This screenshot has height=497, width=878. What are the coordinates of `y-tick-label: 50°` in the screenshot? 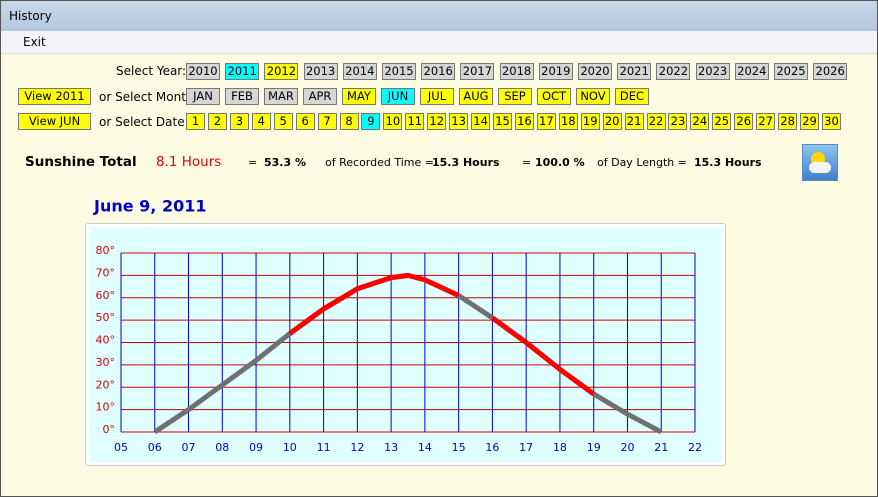 It's located at (106, 317).